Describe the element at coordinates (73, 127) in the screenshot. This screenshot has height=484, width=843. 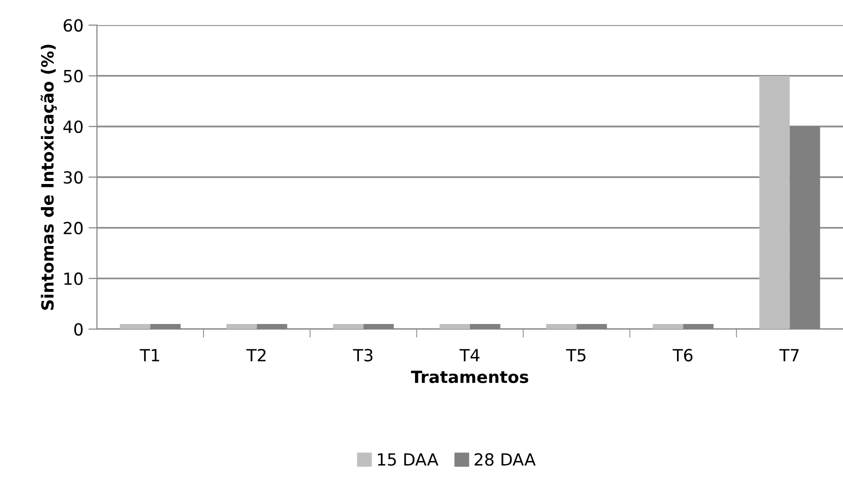
I see `y-tick-label: 40` at that location.